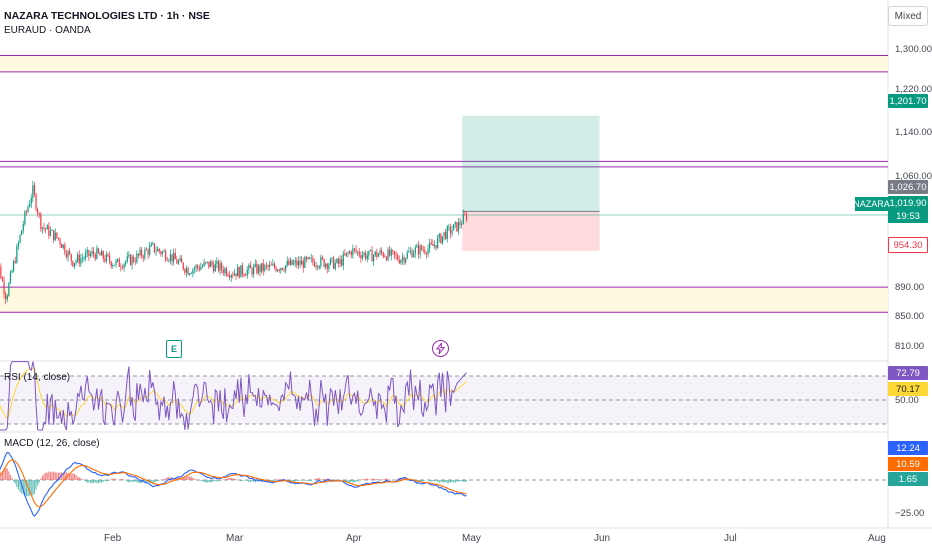  Describe the element at coordinates (908, 16) in the screenshot. I see `scale-mode-button: Mixed` at that location.